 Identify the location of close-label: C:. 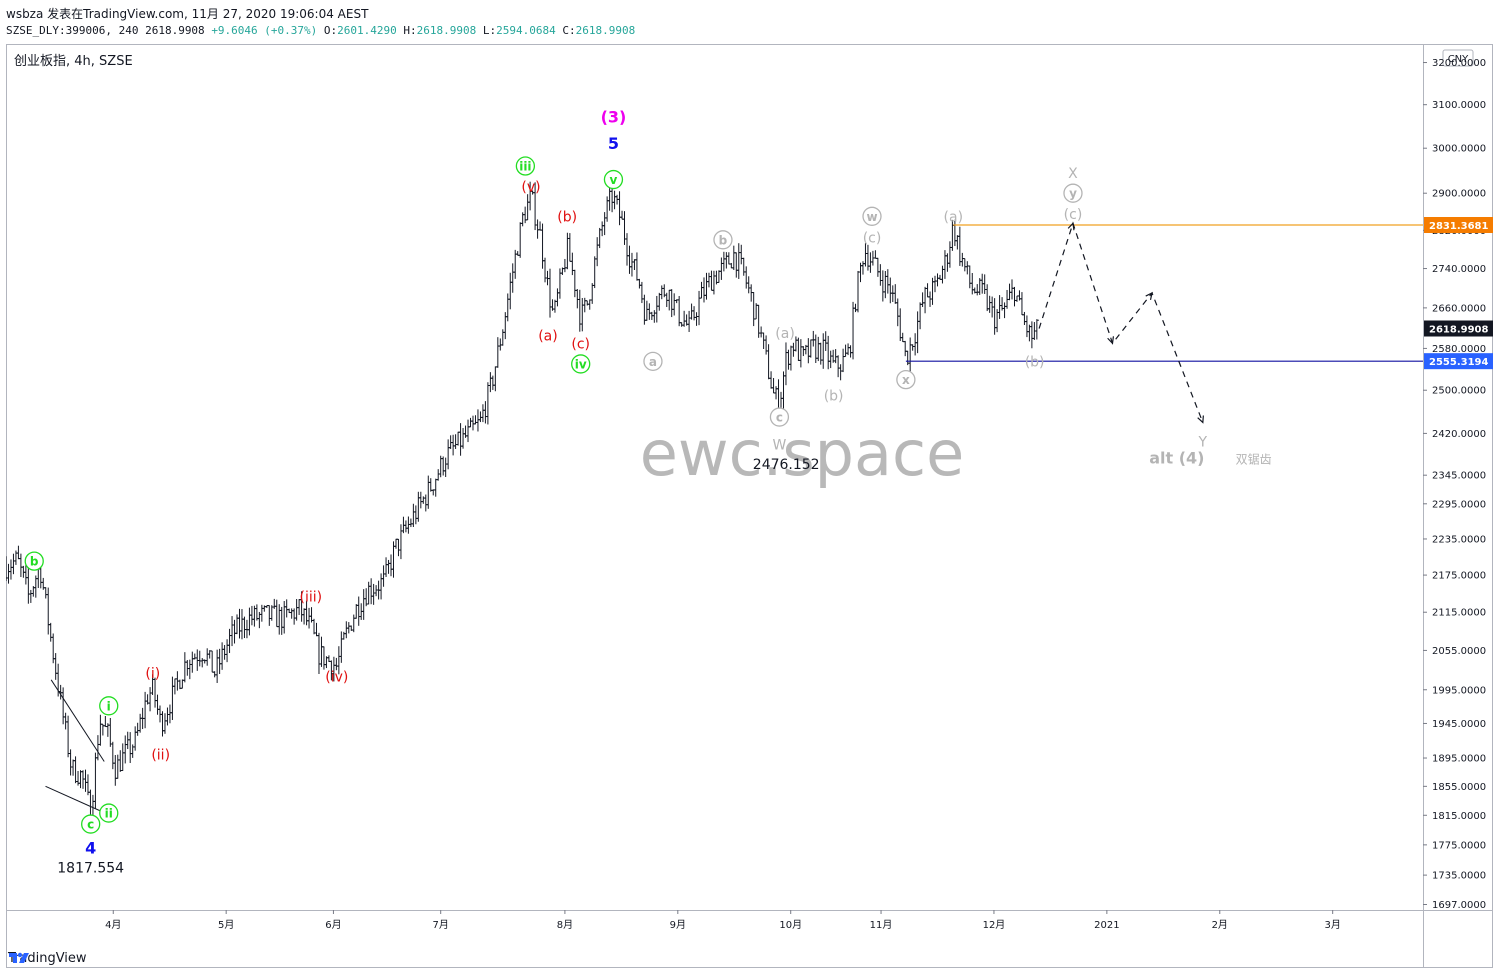
(569, 30).